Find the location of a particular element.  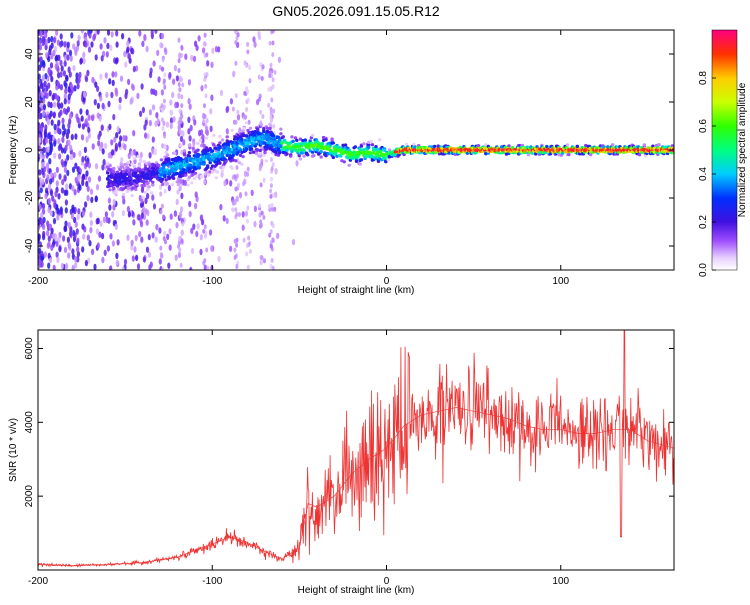

spectrogram-y-tick-label: -20 is located at coordinates (29, 197).